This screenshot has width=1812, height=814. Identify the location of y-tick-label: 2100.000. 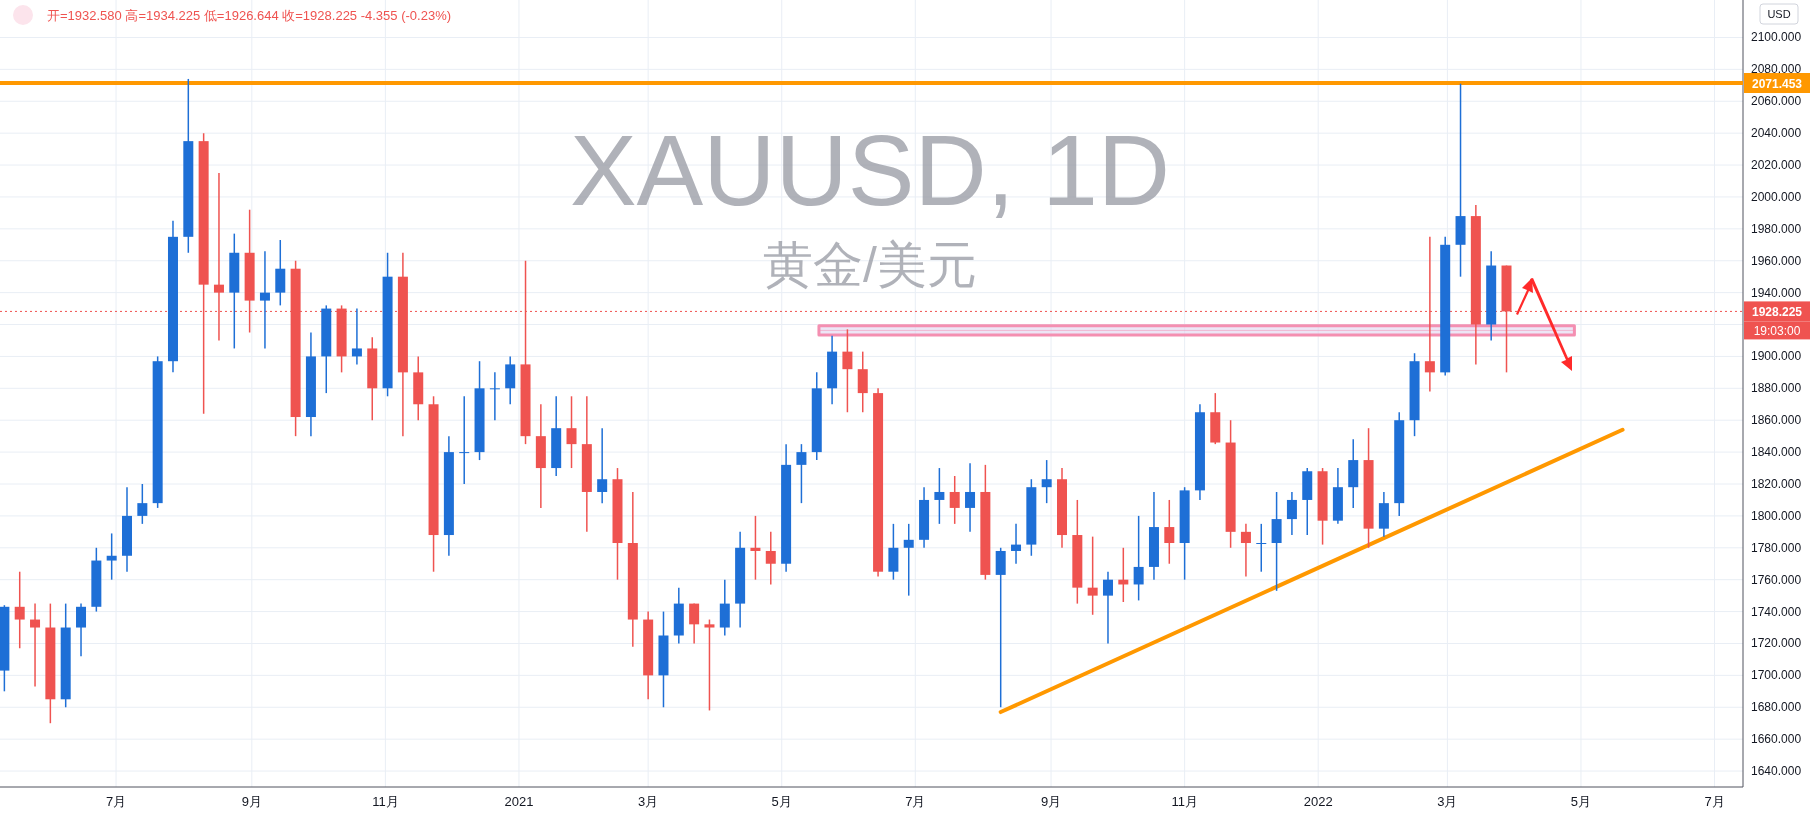
(1776, 37).